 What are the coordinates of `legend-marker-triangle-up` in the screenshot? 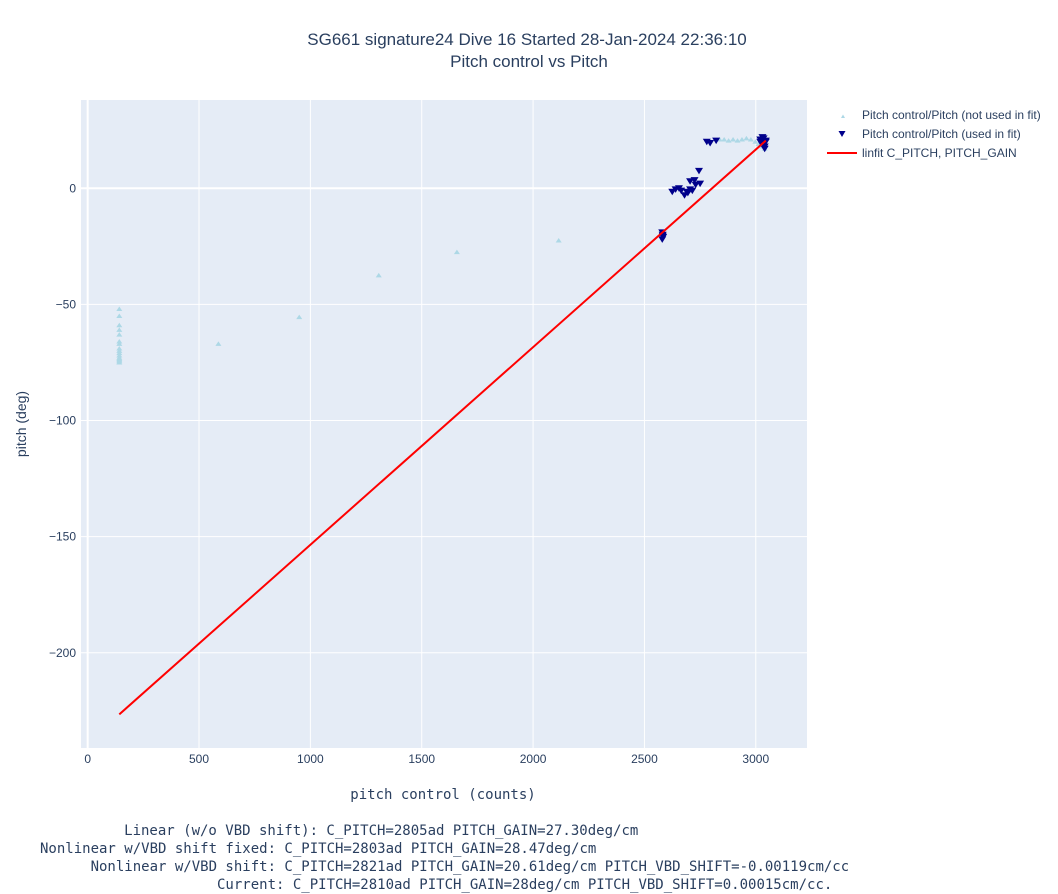 It's located at (843, 116).